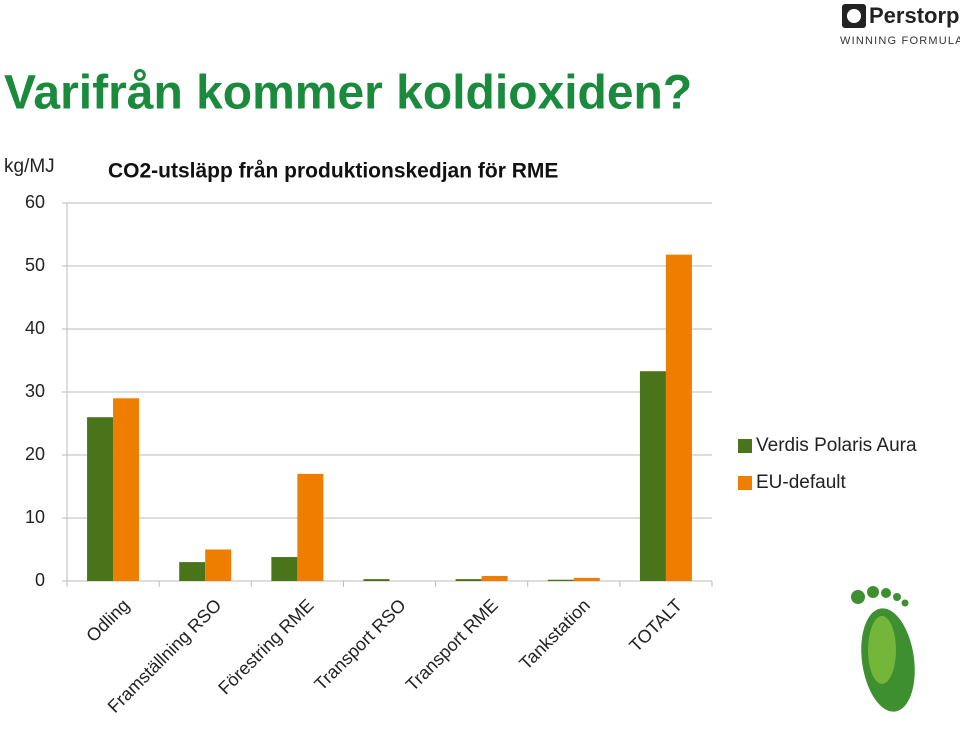 The height and width of the screenshot is (735, 960). What do you see at coordinates (452, 645) in the screenshot?
I see `x-tick-label: Transport RME` at bounding box center [452, 645].